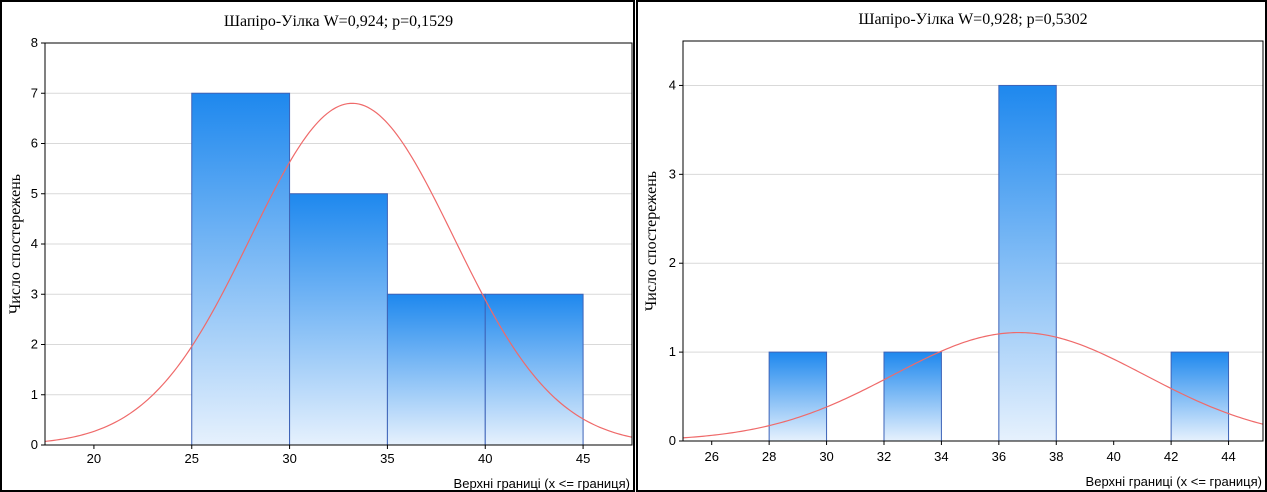 The height and width of the screenshot is (492, 1267). What do you see at coordinates (387, 458) in the screenshot?
I see `x-tick-label: 35` at bounding box center [387, 458].